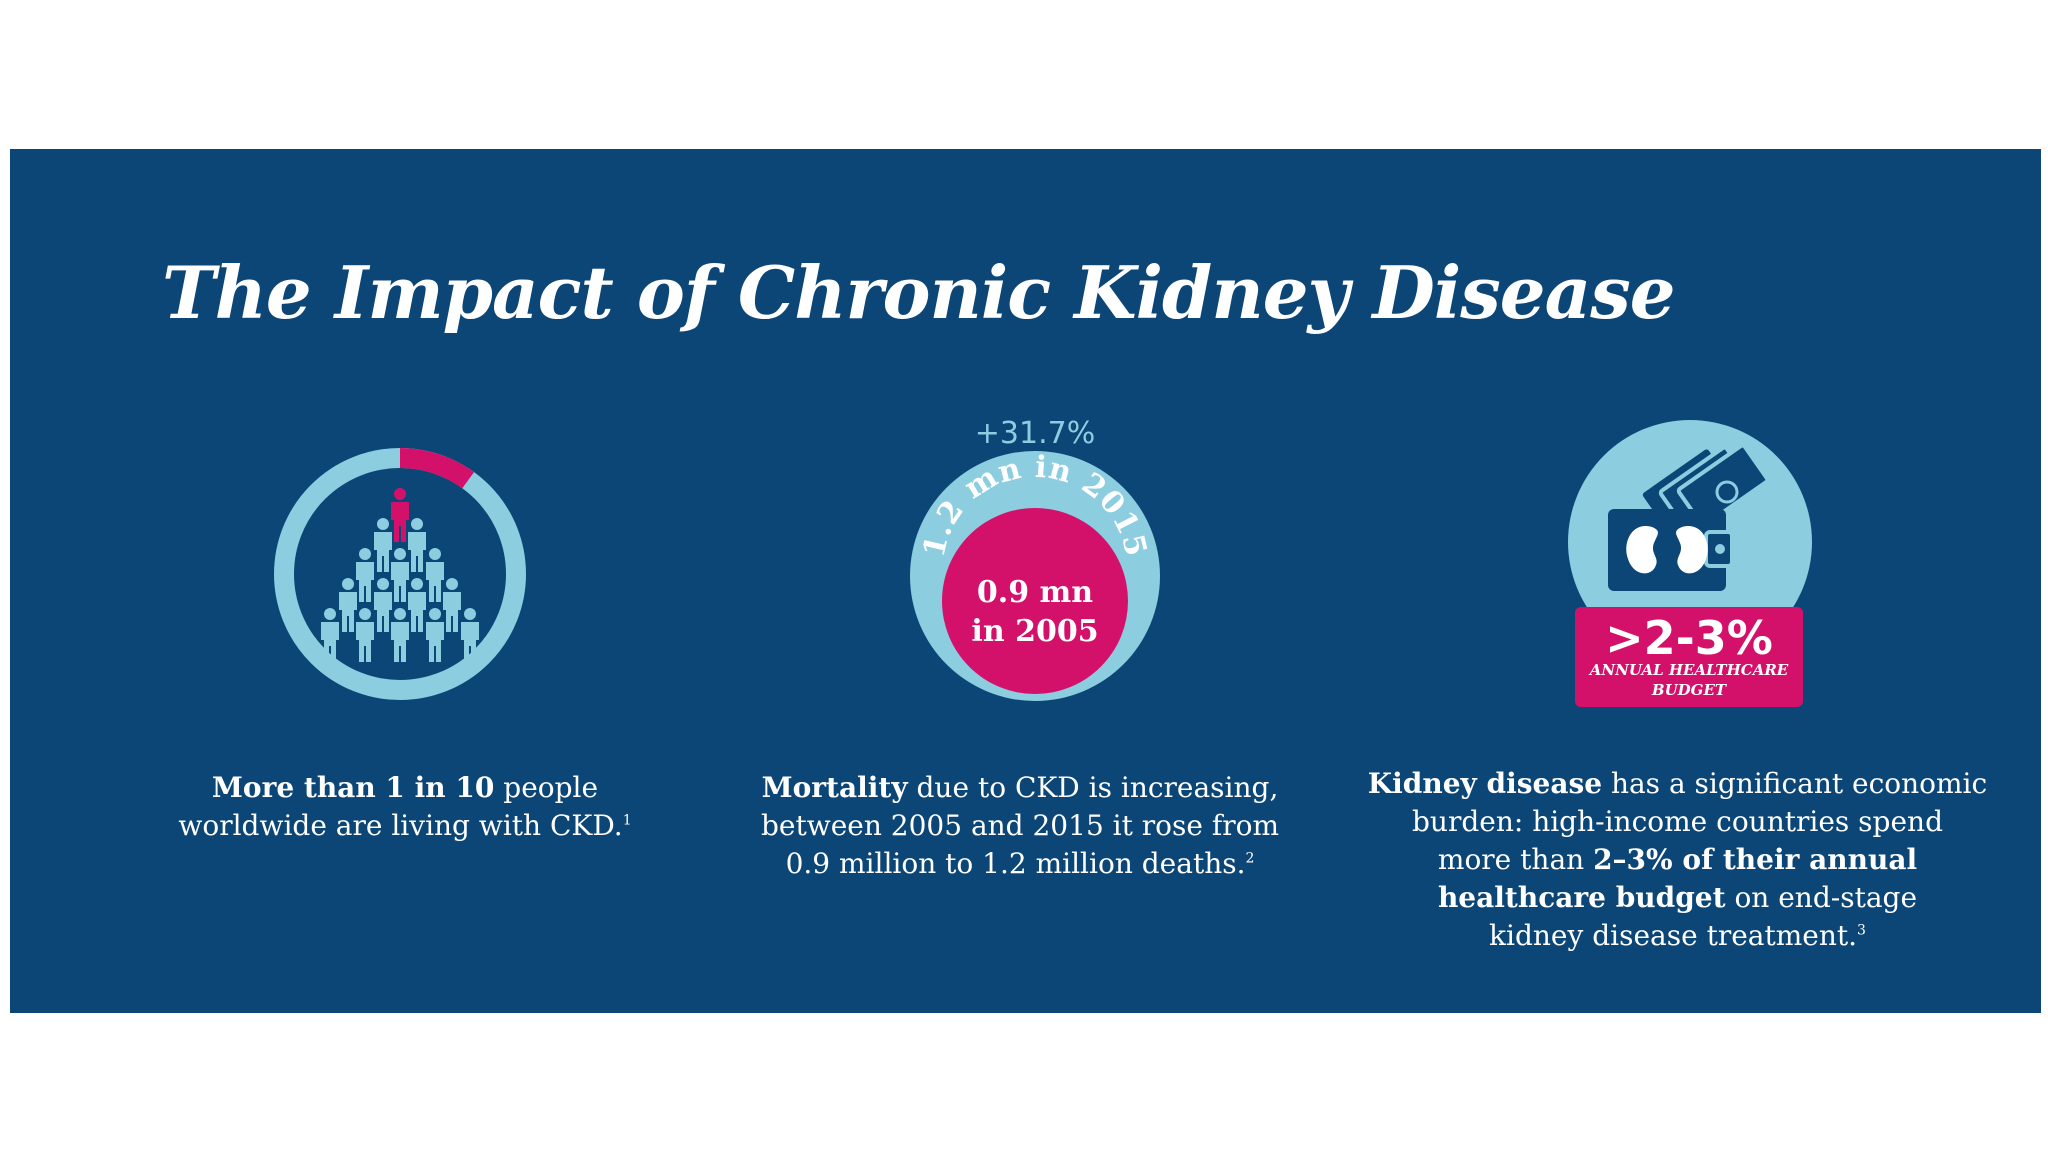 Image resolution: width=2048 pixels, height=1152 pixels. I want to click on inner-circle-2005, so click(1035, 601).